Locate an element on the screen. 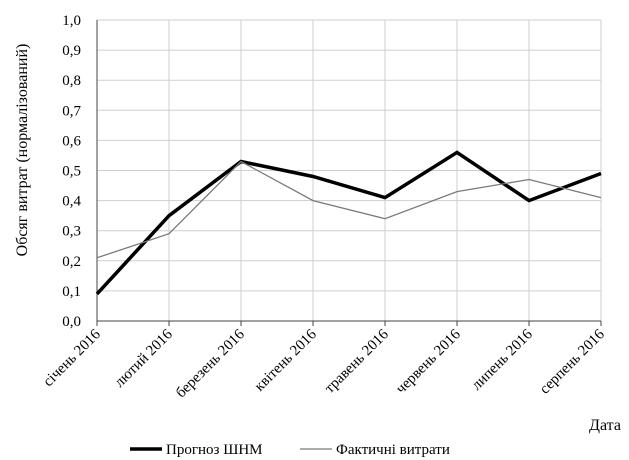 The height and width of the screenshot is (460, 629). x-axis-label: Дата is located at coordinates (605, 425).